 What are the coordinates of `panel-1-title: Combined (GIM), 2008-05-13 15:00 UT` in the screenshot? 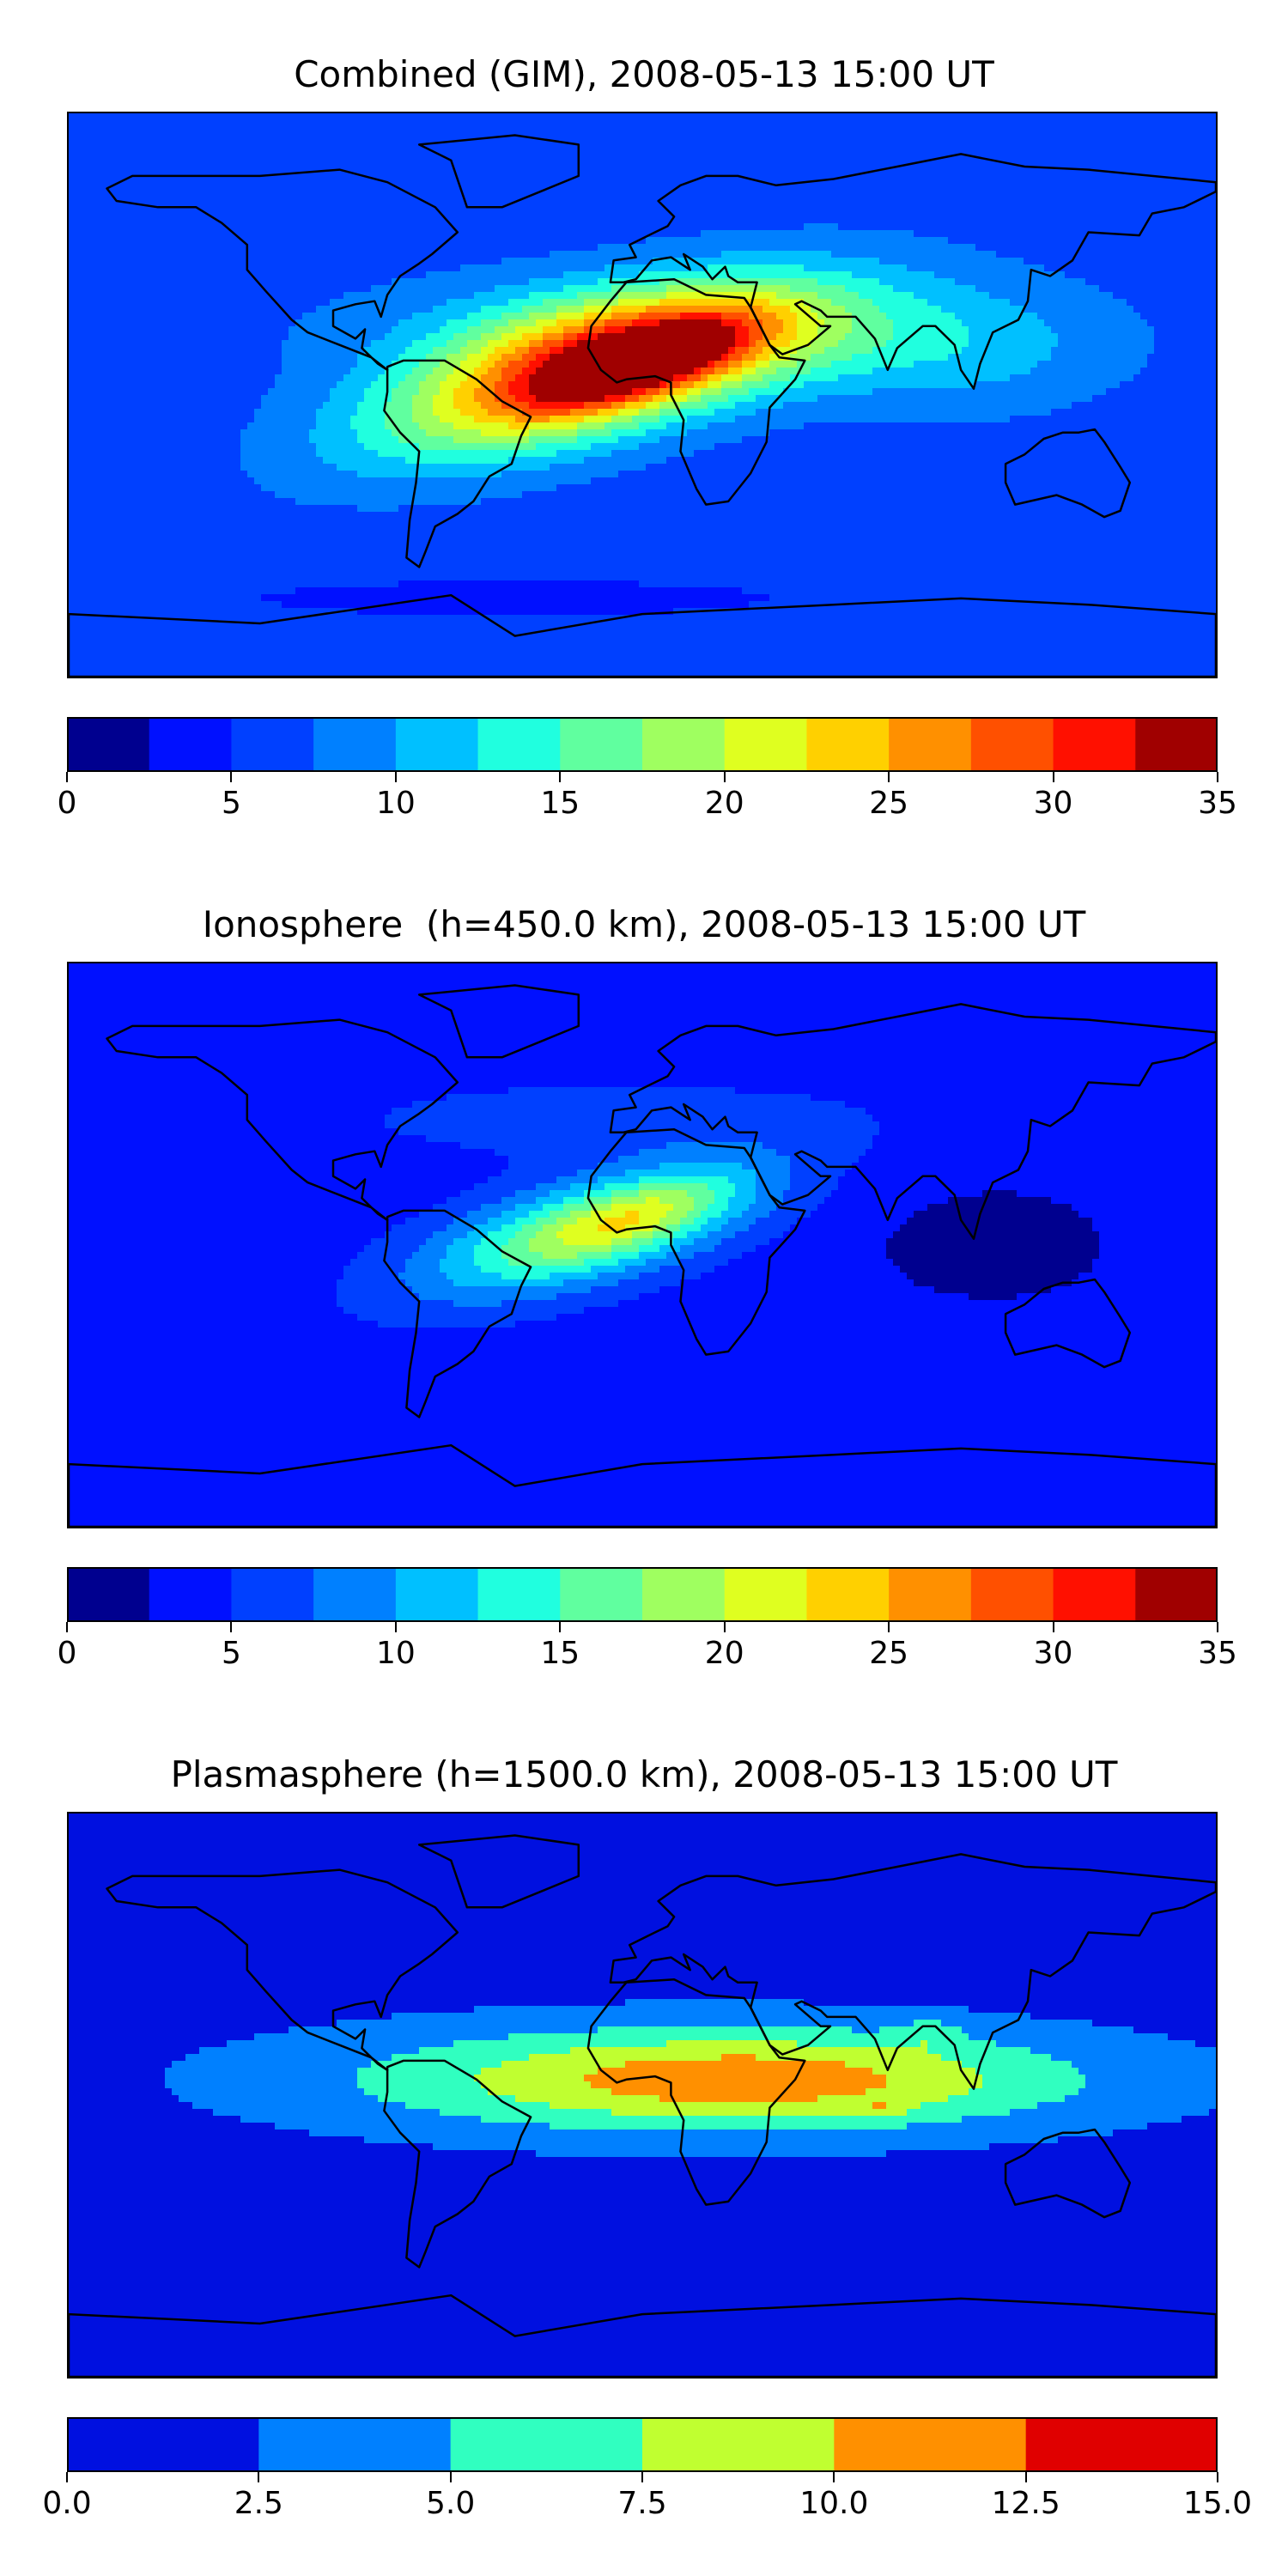 It's located at (644, 74).